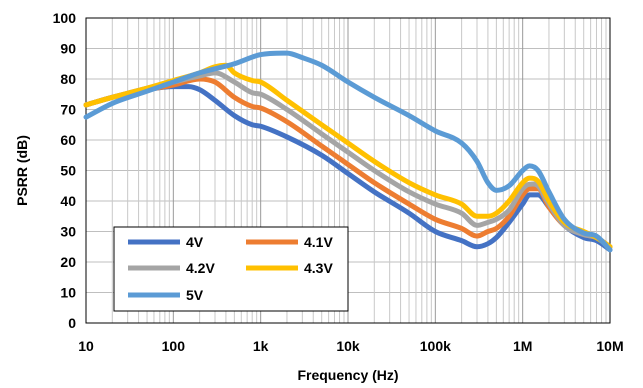  Describe the element at coordinates (68, 262) in the screenshot. I see `y-tick-label: 20` at that location.